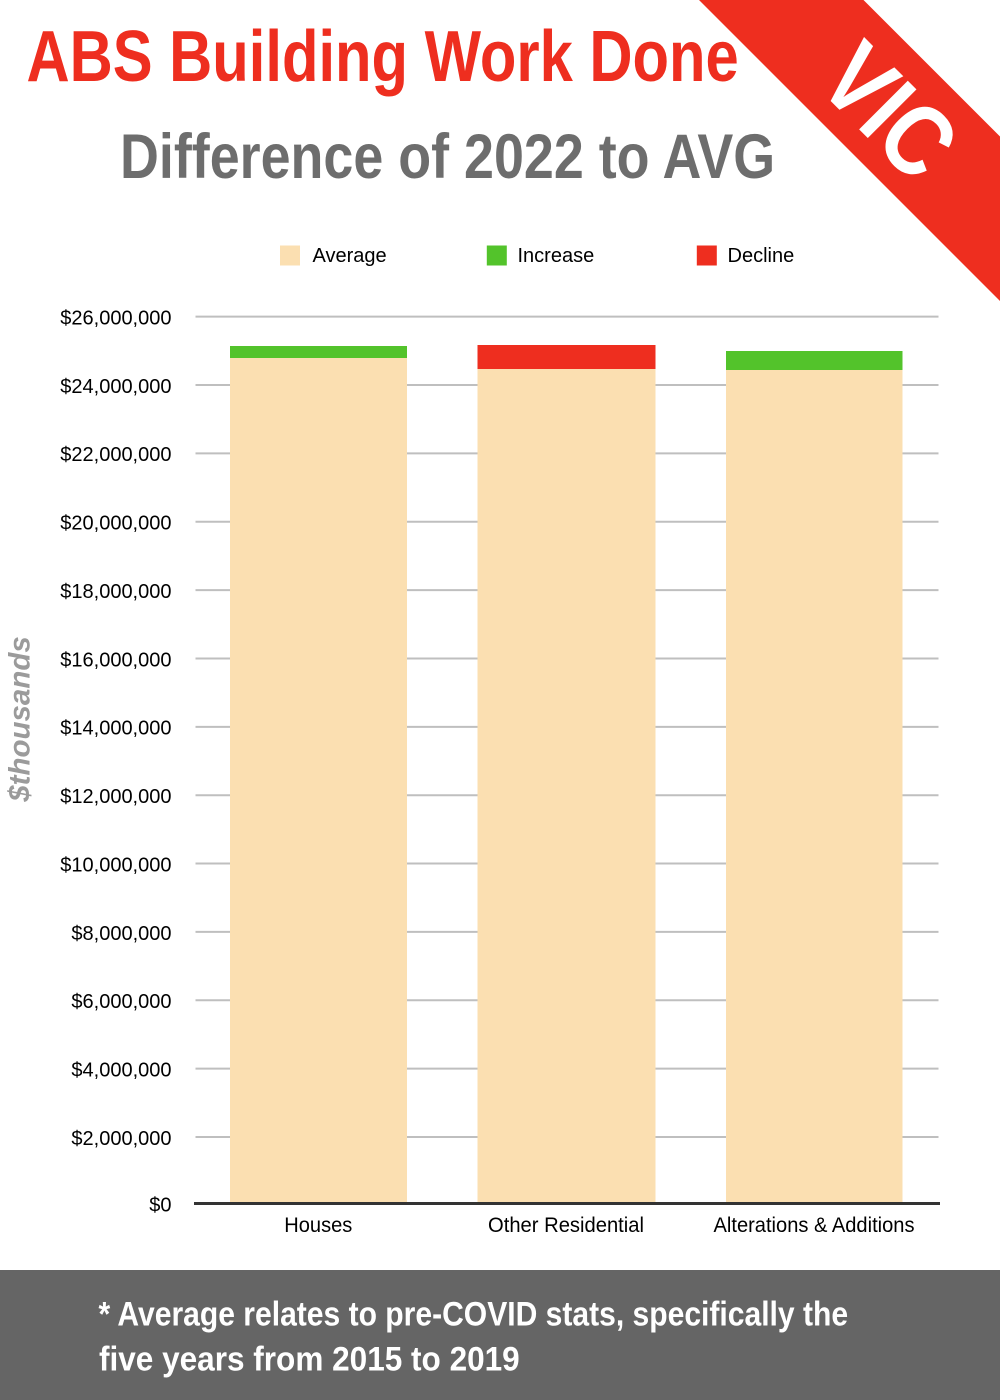  I want to click on svg-text: $0, so click(160, 1205).